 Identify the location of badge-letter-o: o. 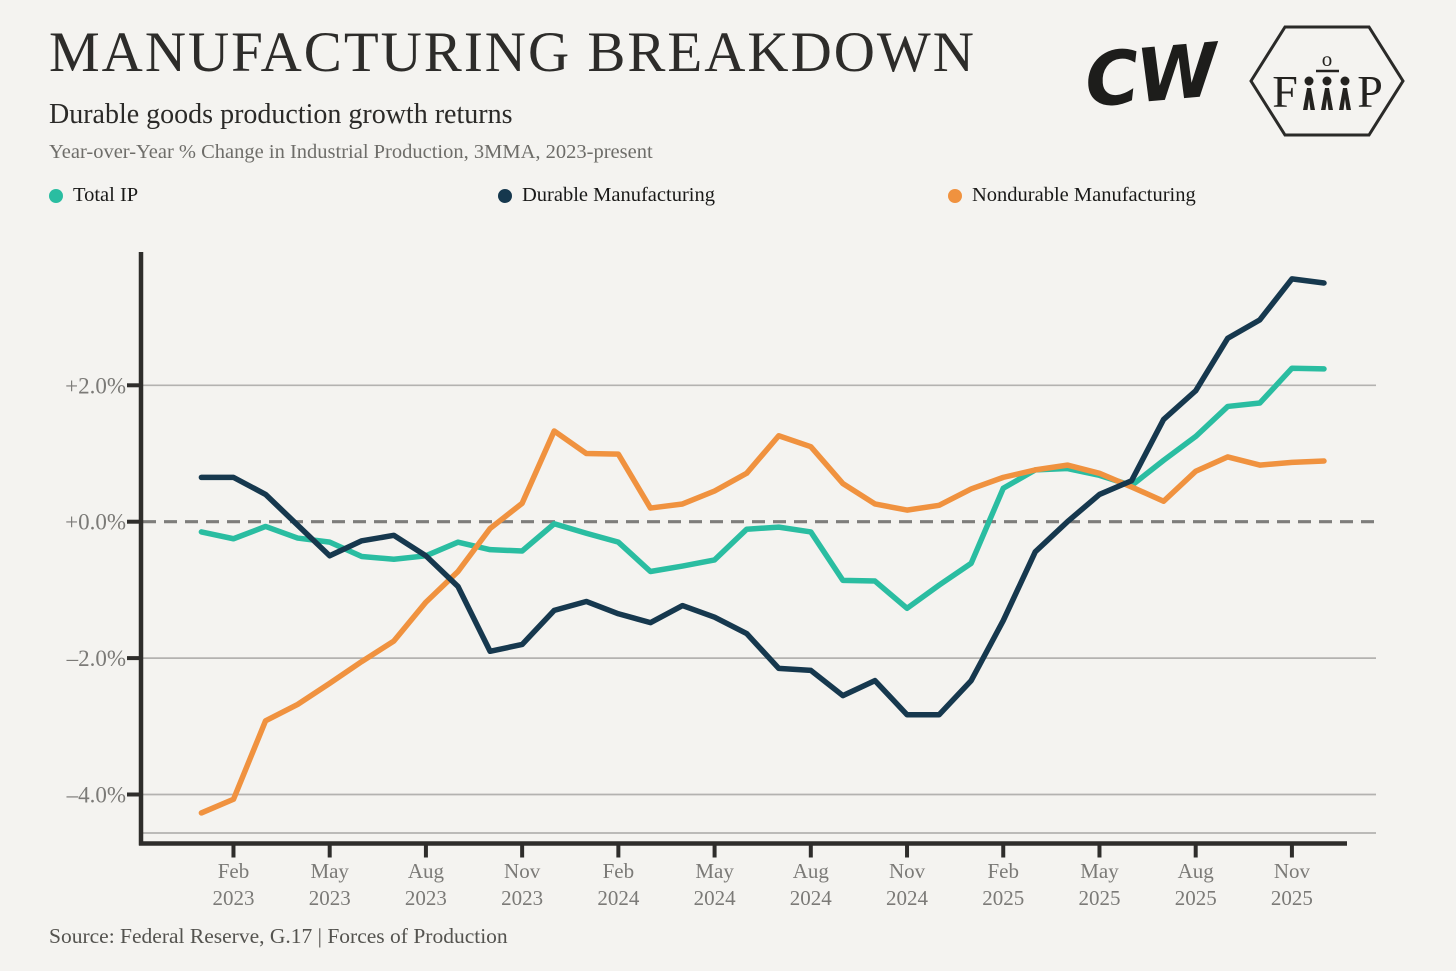
(1327, 59).